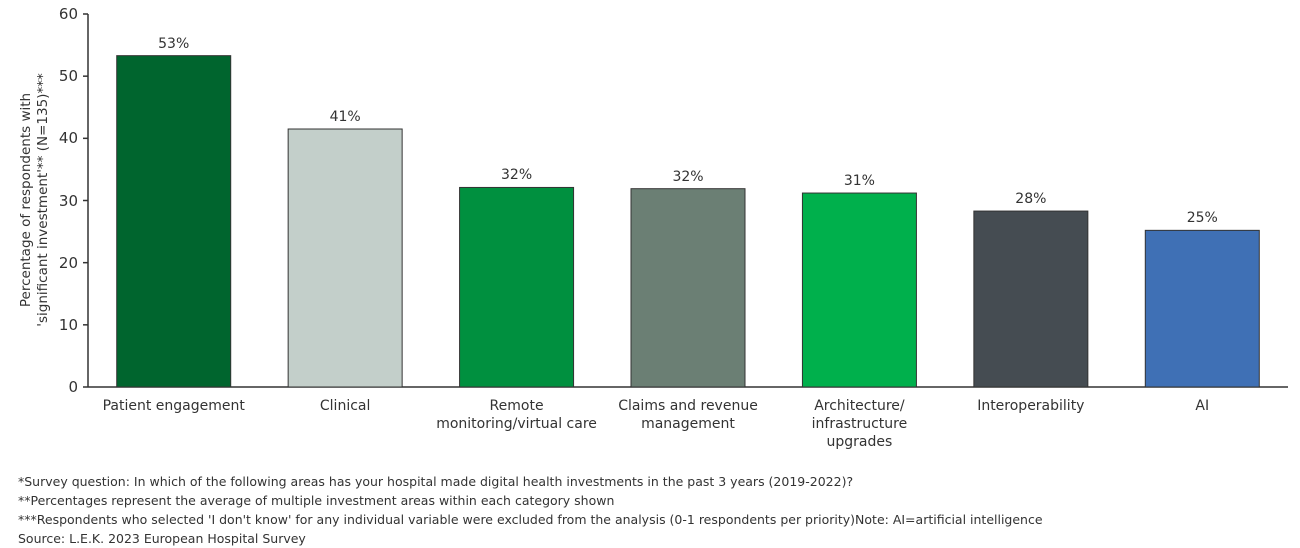 The height and width of the screenshot is (548, 1300). What do you see at coordinates (68, 262) in the screenshot?
I see `y-tick-label: 20` at bounding box center [68, 262].